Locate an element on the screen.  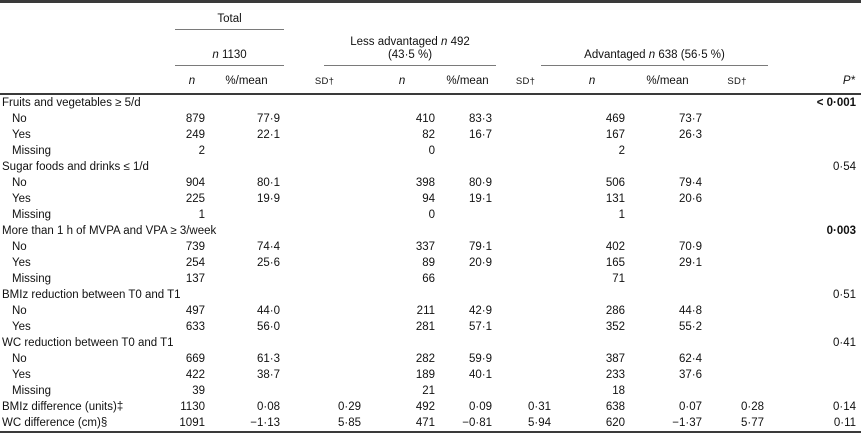
cell-value: 1 is located at coordinates (622, 215).